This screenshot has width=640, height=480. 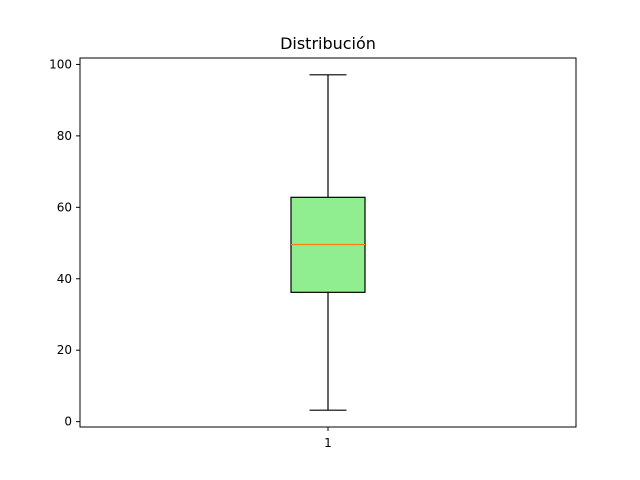 What do you see at coordinates (64, 136) in the screenshot?
I see `y-tick-label: 80` at bounding box center [64, 136].